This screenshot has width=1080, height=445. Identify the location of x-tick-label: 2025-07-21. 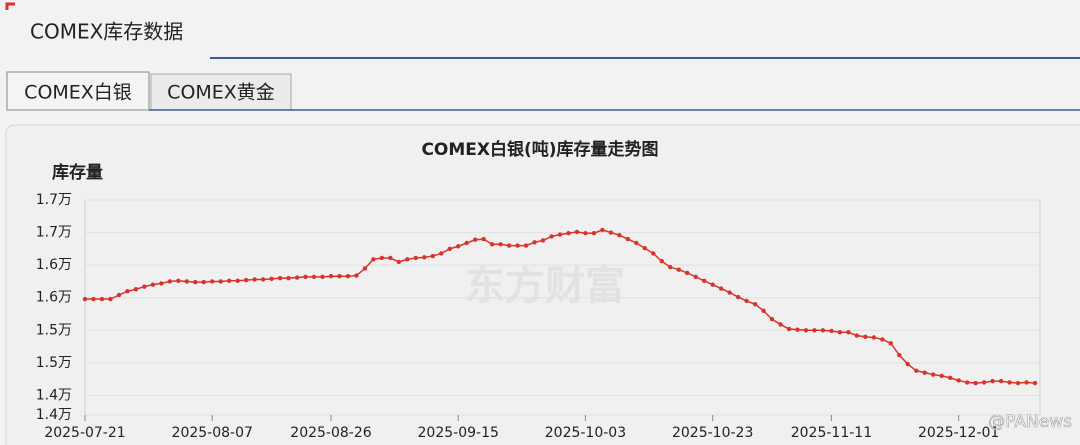
(84, 433).